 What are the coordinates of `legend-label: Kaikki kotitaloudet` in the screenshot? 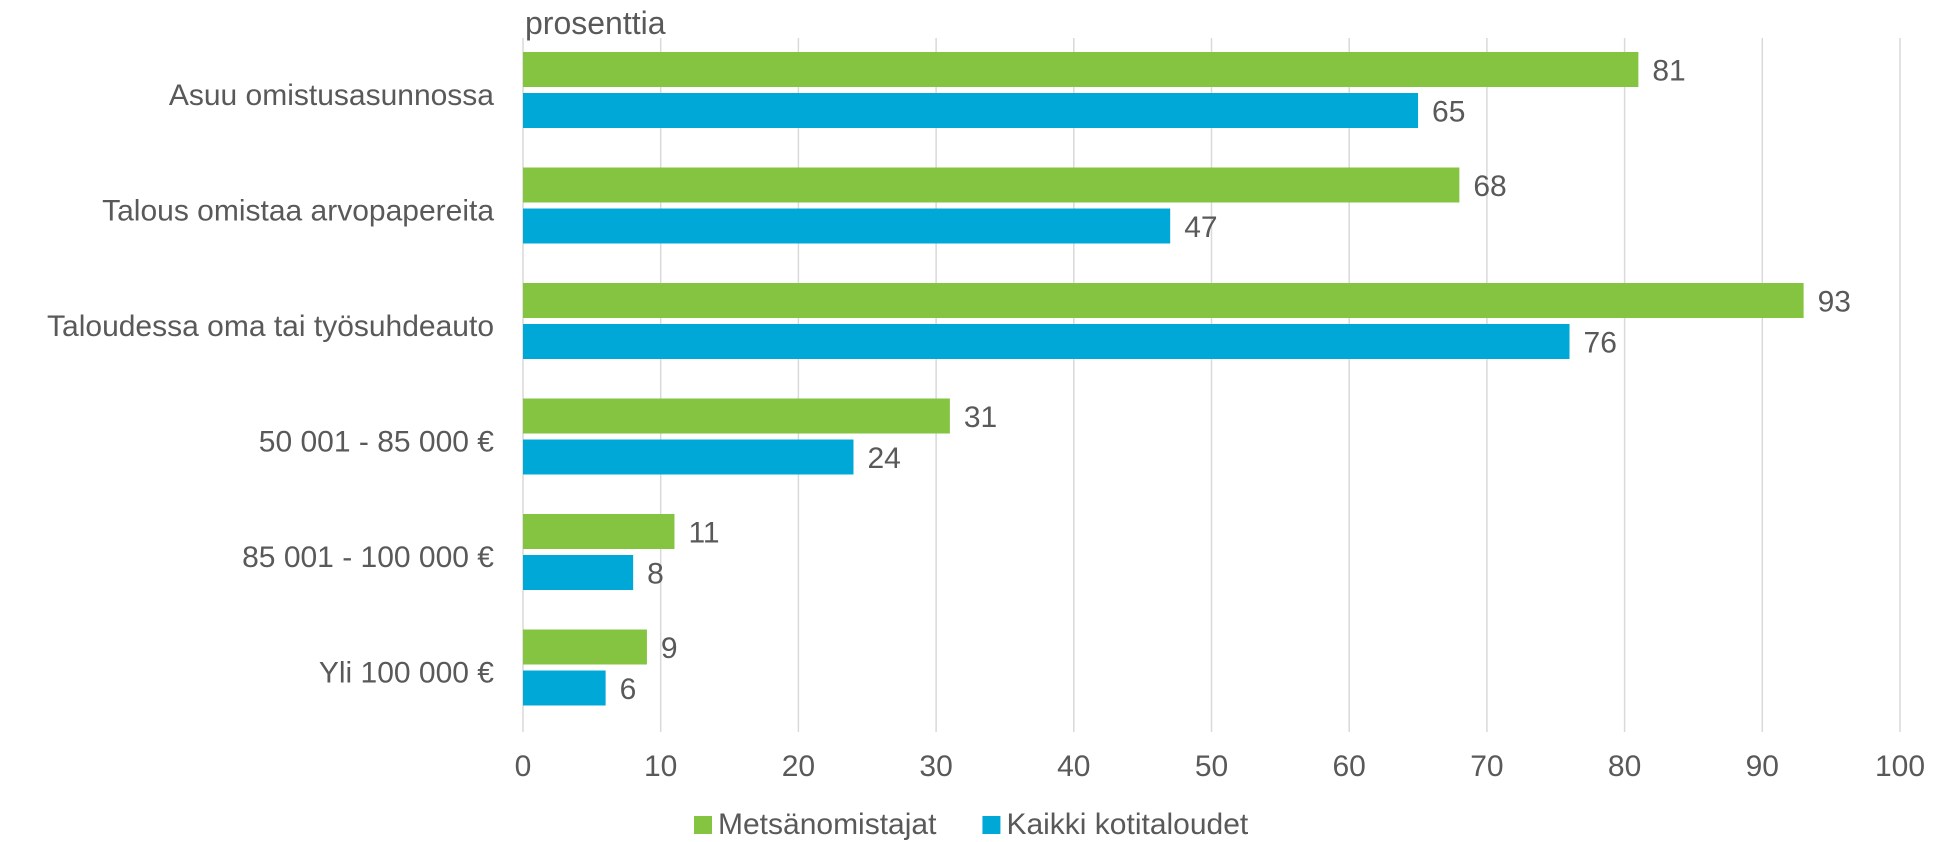 It's located at (1127, 824).